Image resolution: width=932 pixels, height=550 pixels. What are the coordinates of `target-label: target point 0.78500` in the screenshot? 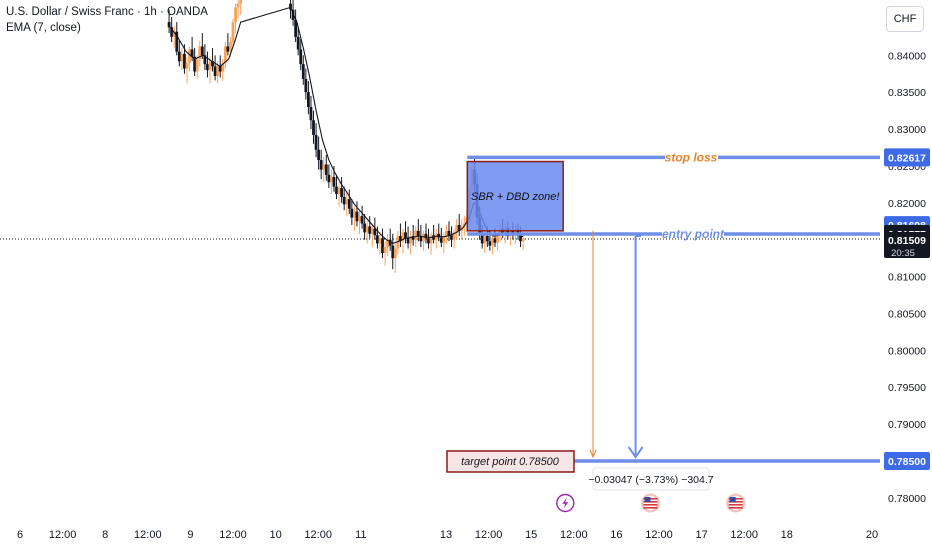 It's located at (510, 462).